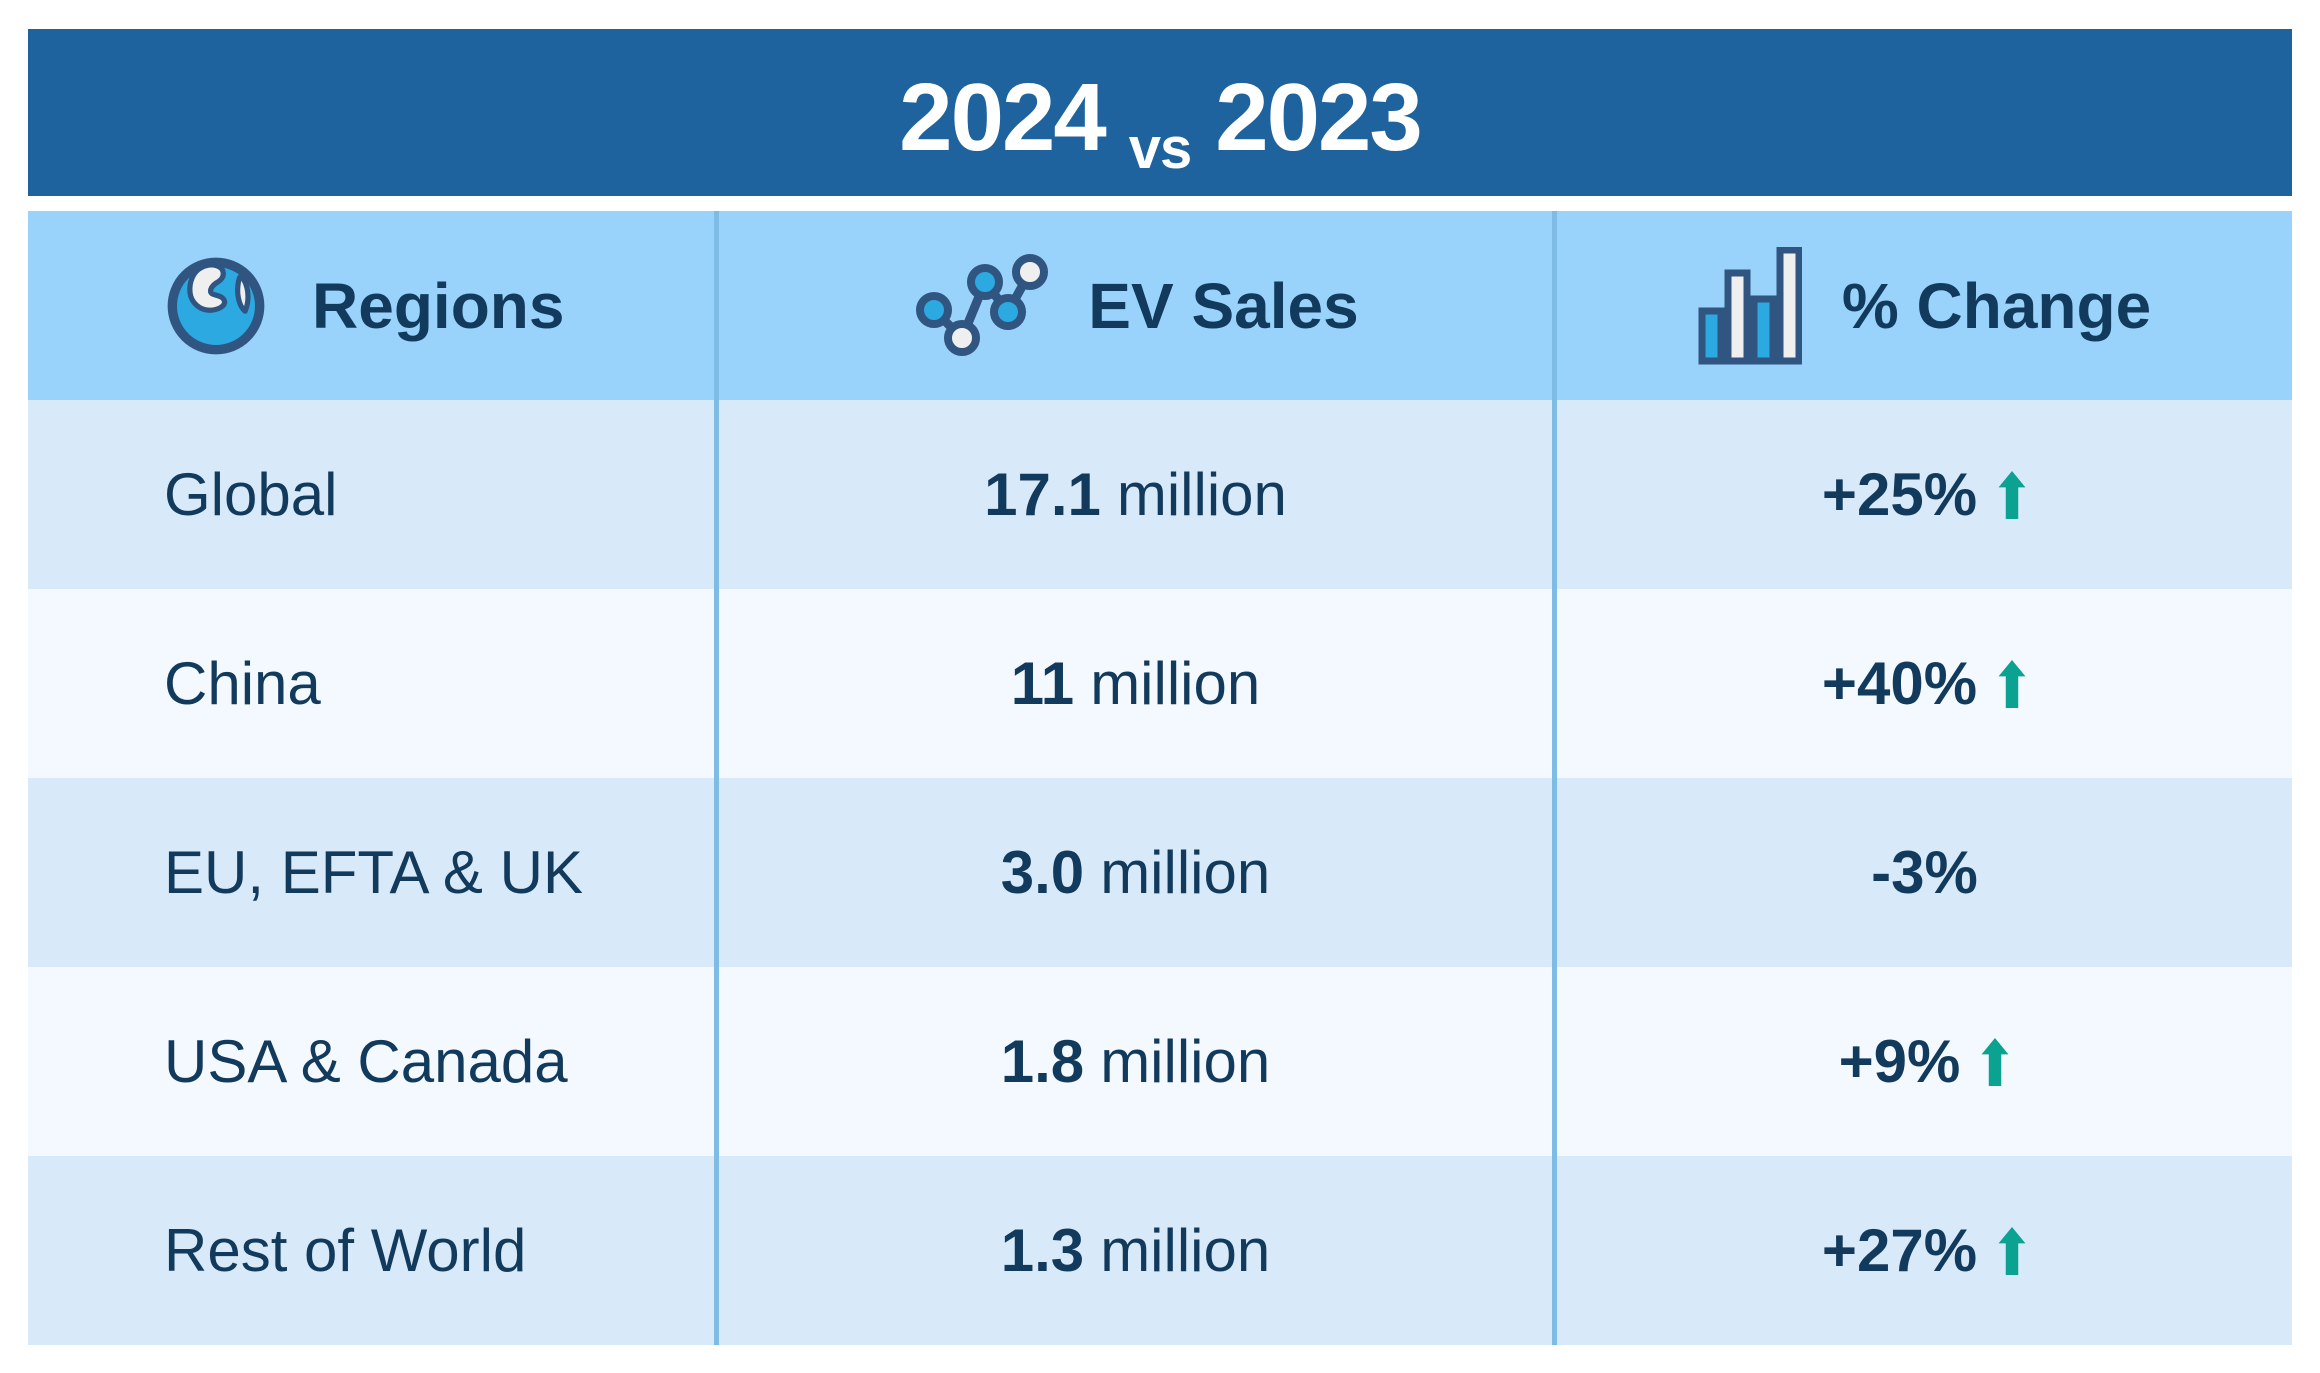 The height and width of the screenshot is (1373, 2320). Describe the element at coordinates (366, 1061) in the screenshot. I see `region-name: USA & Canada` at that location.